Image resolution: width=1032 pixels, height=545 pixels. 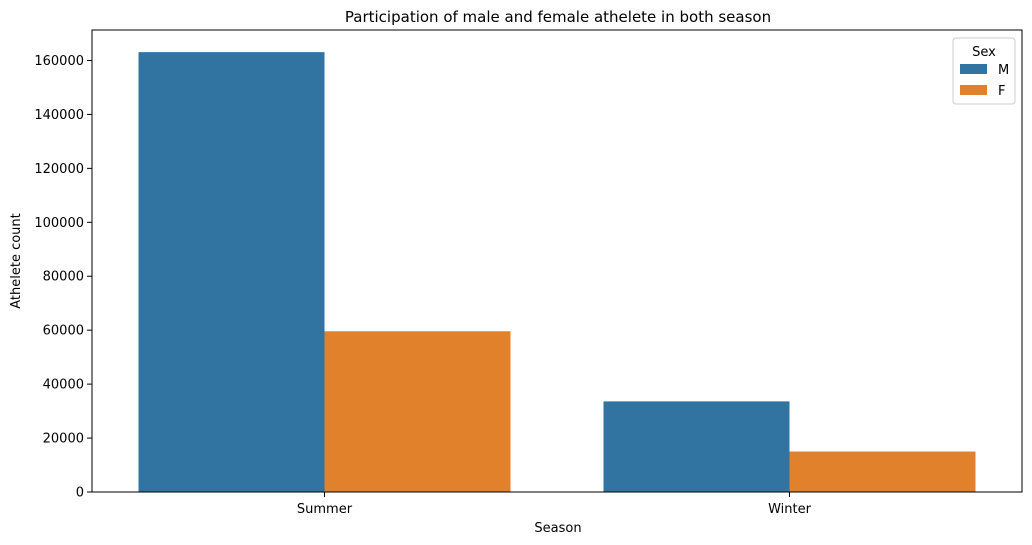 I want to click on legend: Sex M F, so click(x=984, y=71).